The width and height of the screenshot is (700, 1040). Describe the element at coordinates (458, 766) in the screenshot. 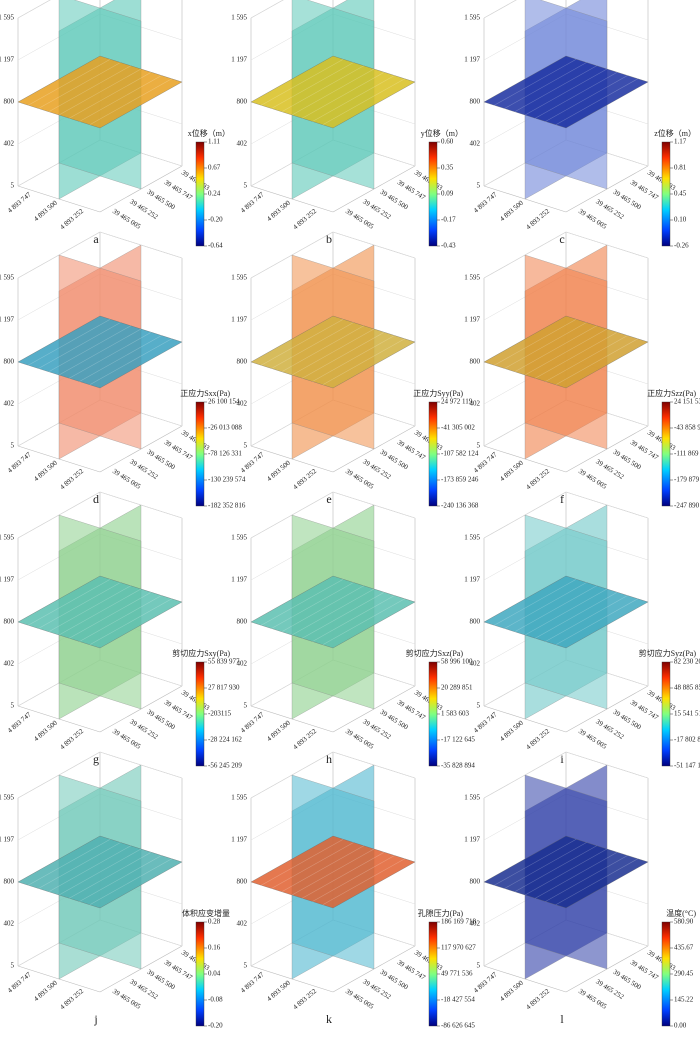

I see `colorbar-tick-label: -35 828 894` at that location.